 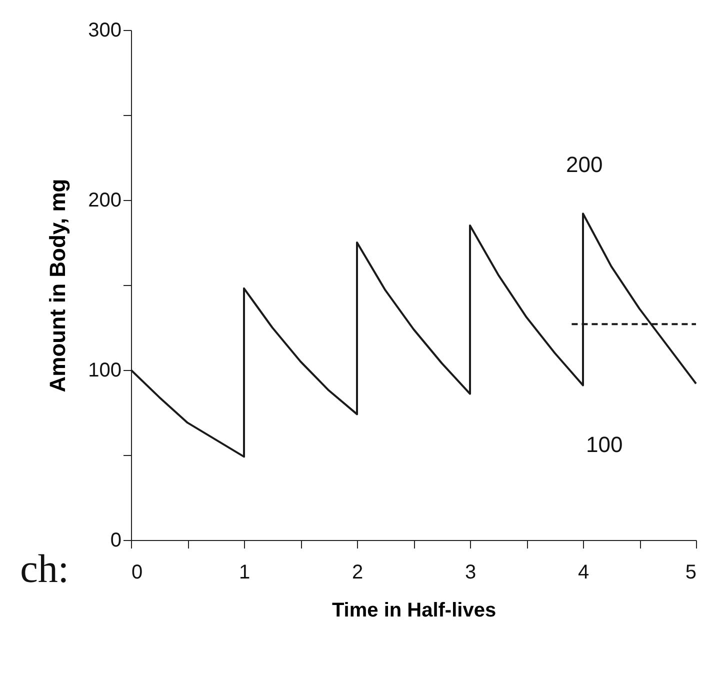 I want to click on y-axis-title: Amount in Body, mg, so click(x=57, y=285).